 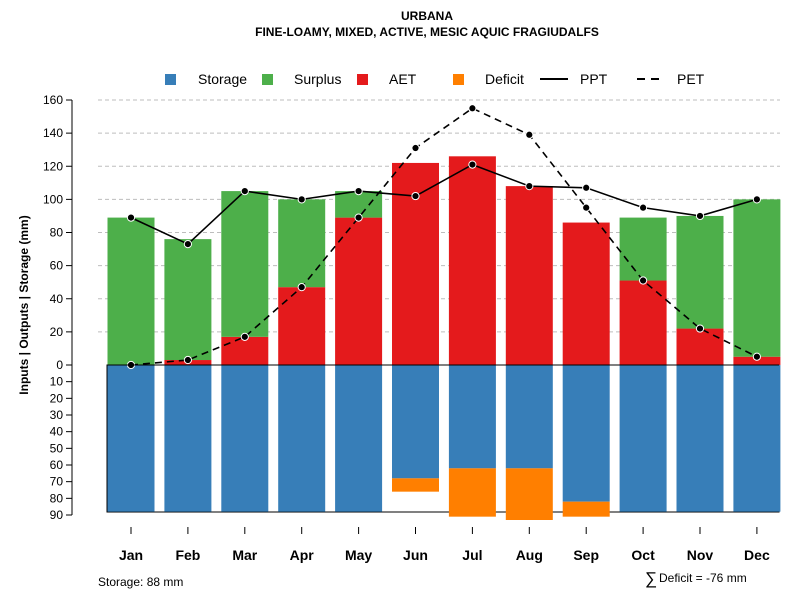 What do you see at coordinates (362, 79) in the screenshot?
I see `legend-swatch-aet` at bounding box center [362, 79].